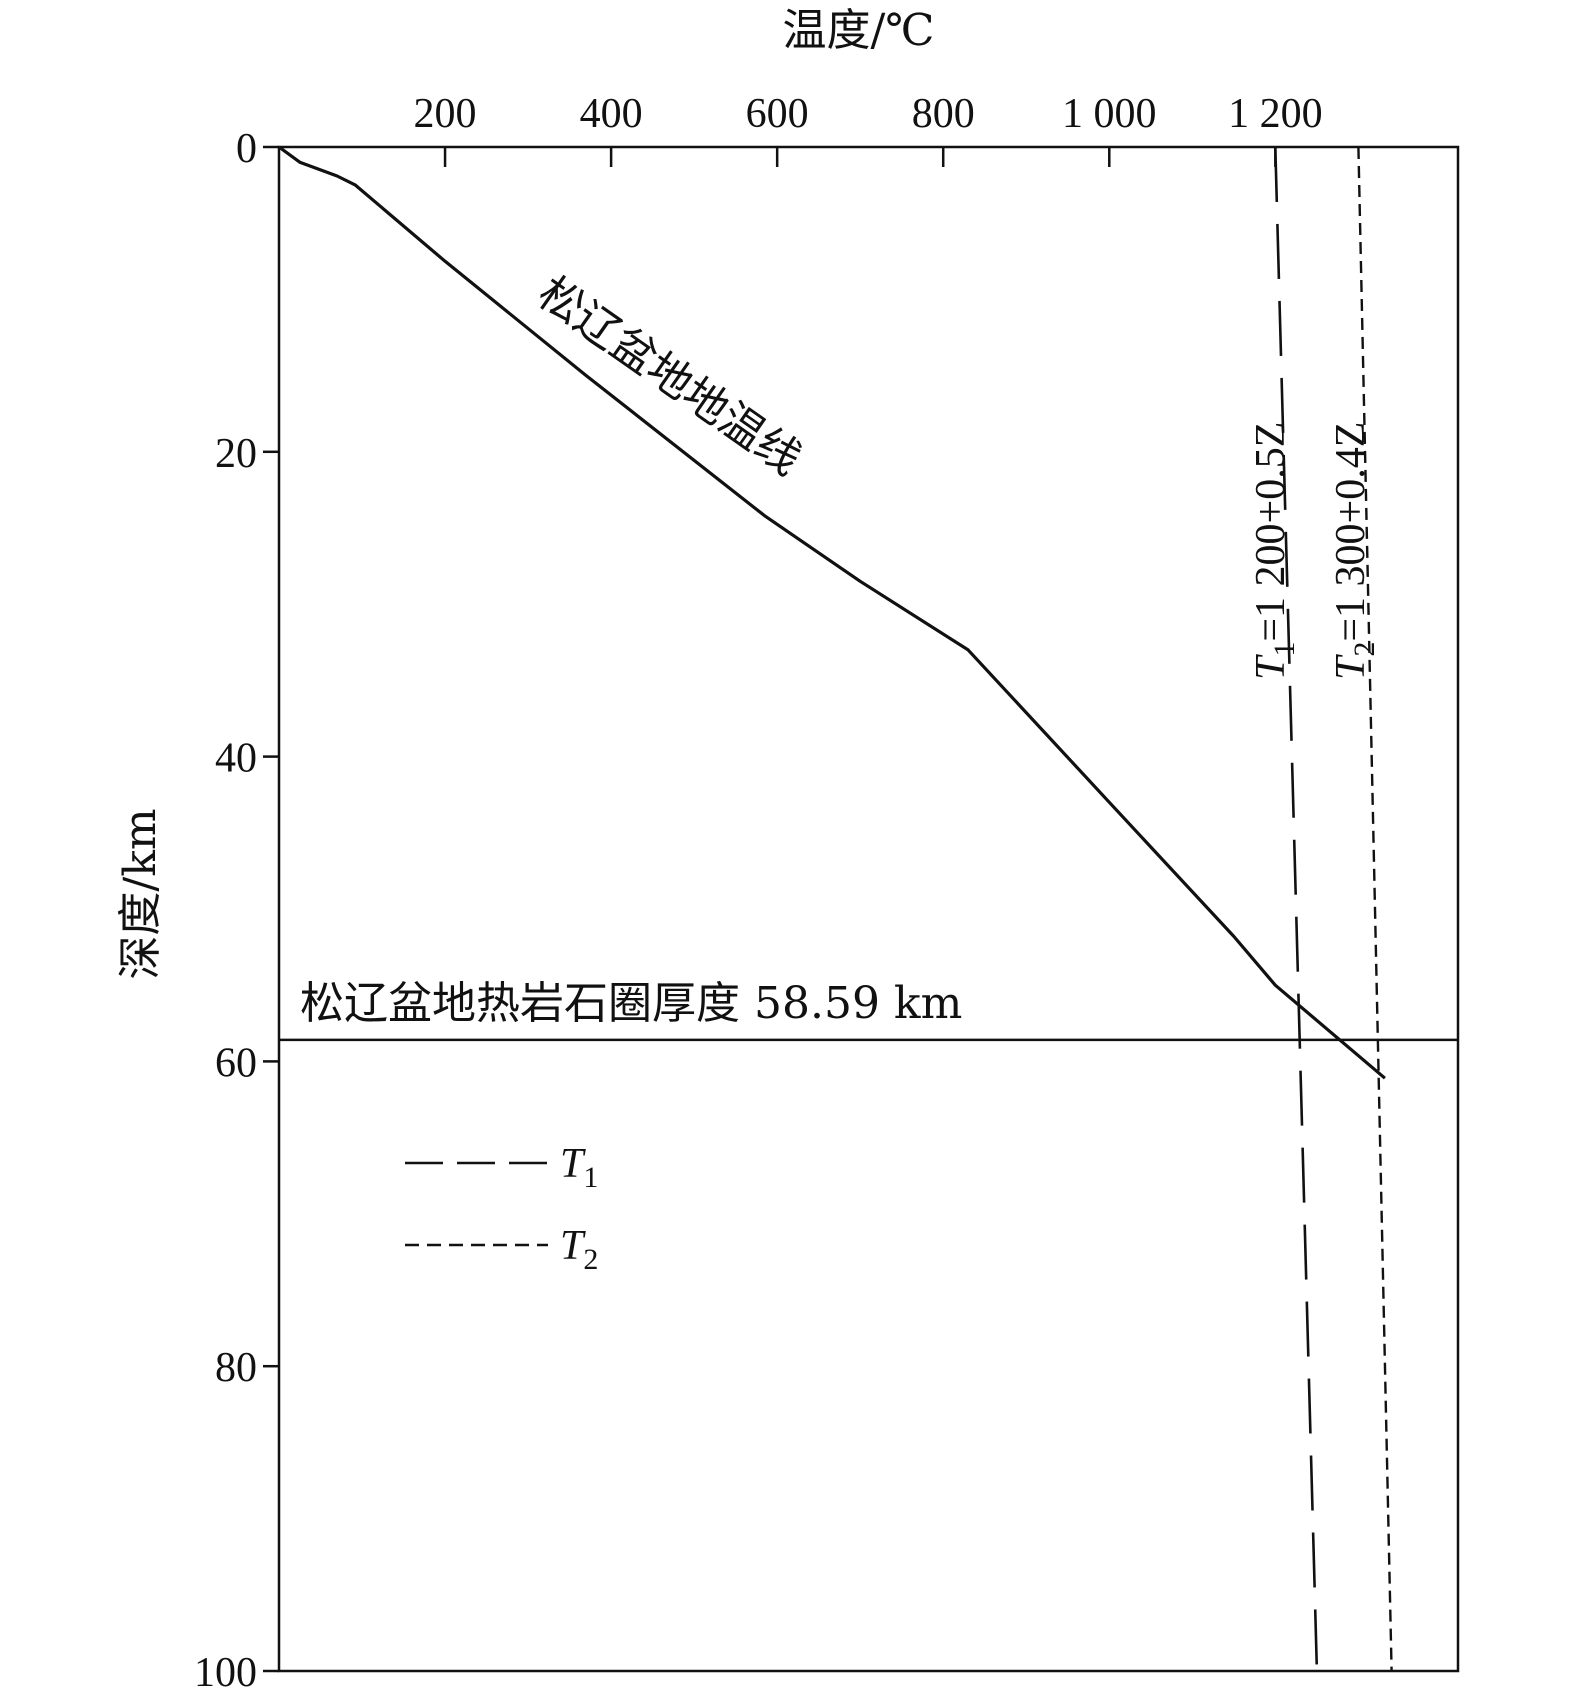  I want to click on formula-label-T2: T2=1 300+0.4Z, so click(1354, 551).